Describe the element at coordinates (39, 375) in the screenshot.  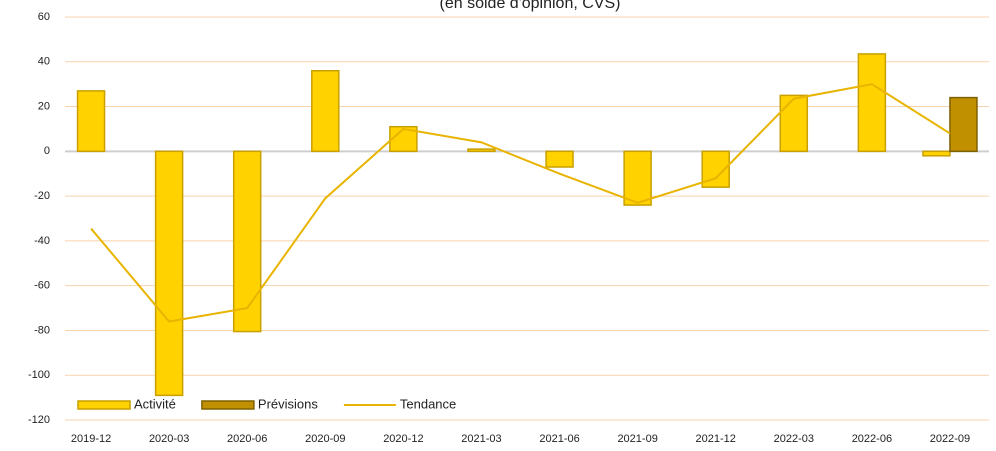
I see `y-tick-label: -100` at that location.